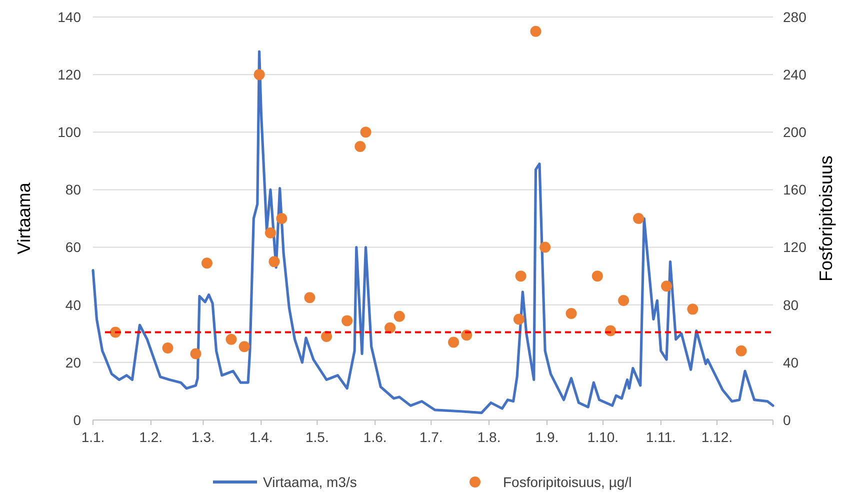  Describe the element at coordinates (717, 437) in the screenshot. I see `x-tick-label: 1.12.` at that location.